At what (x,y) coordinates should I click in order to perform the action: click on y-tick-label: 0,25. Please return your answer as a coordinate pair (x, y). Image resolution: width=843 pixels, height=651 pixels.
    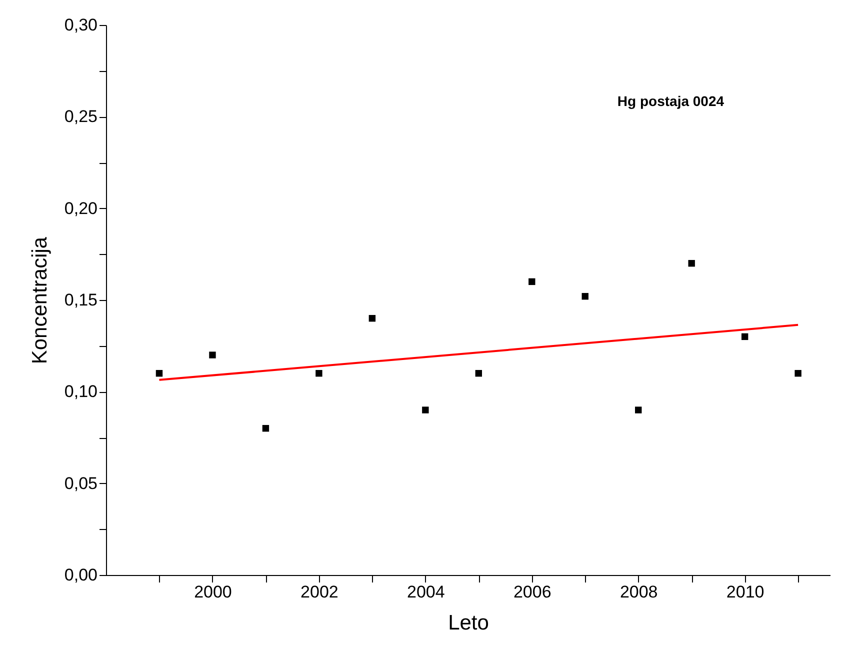
    Looking at the image, I should click on (81, 116).